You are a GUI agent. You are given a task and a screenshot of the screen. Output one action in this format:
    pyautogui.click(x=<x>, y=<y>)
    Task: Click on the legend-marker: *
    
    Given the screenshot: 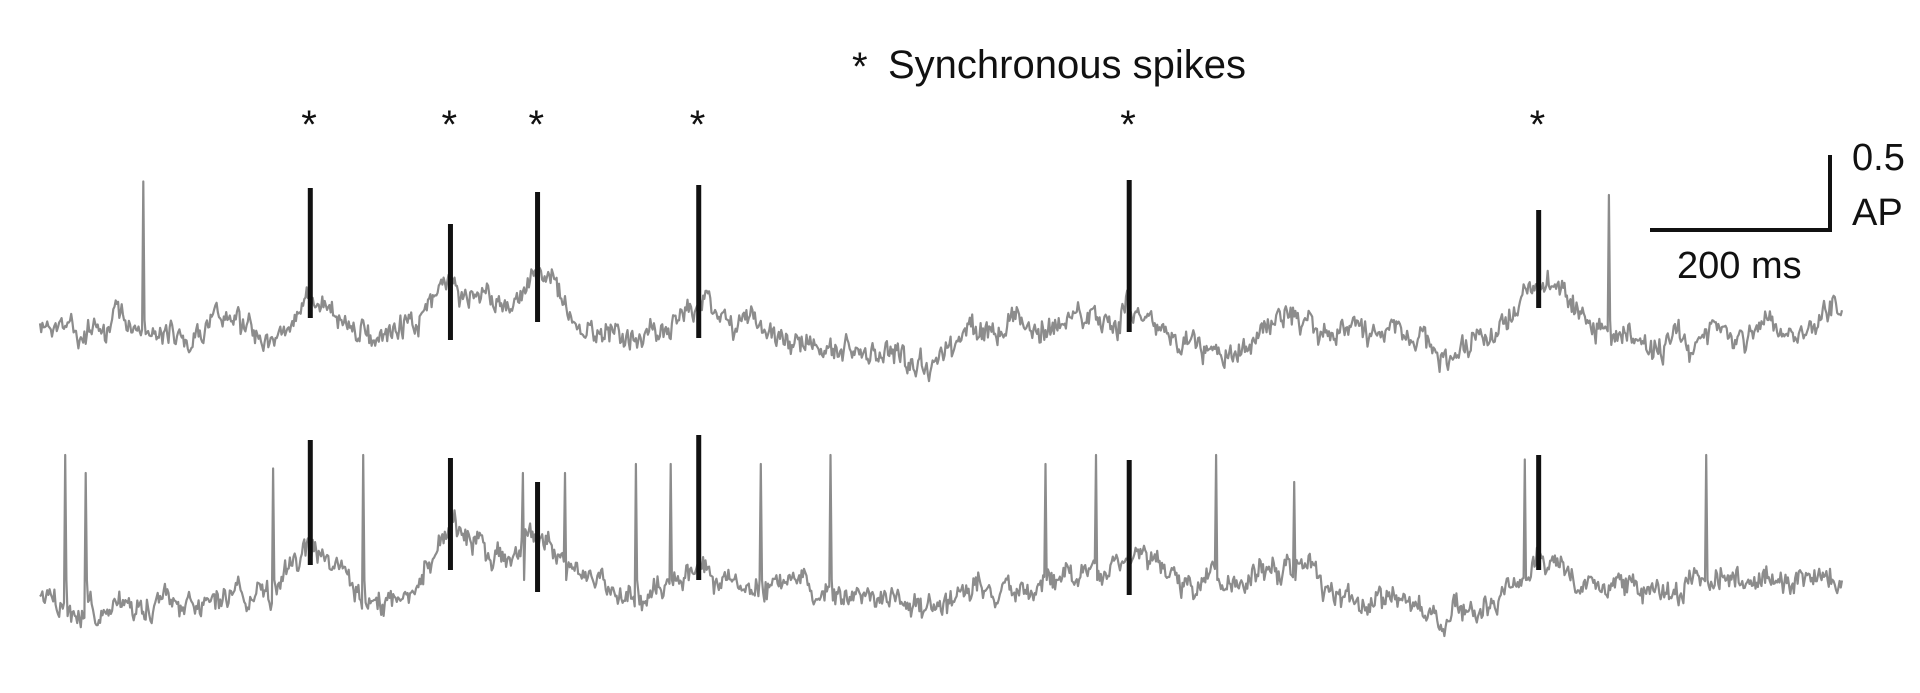 What is the action you would take?
    pyautogui.click(x=860, y=67)
    